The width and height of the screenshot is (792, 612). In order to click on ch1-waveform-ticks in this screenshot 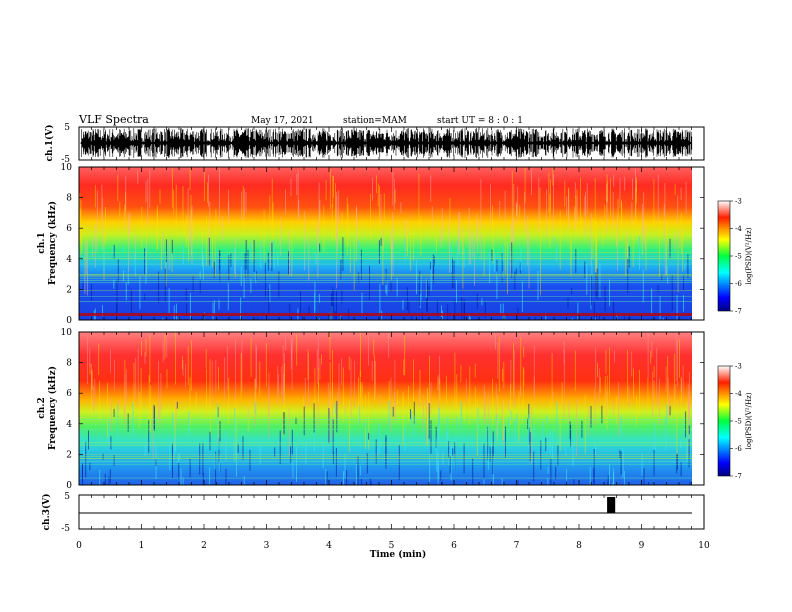, I will do `click(391, 143)`.